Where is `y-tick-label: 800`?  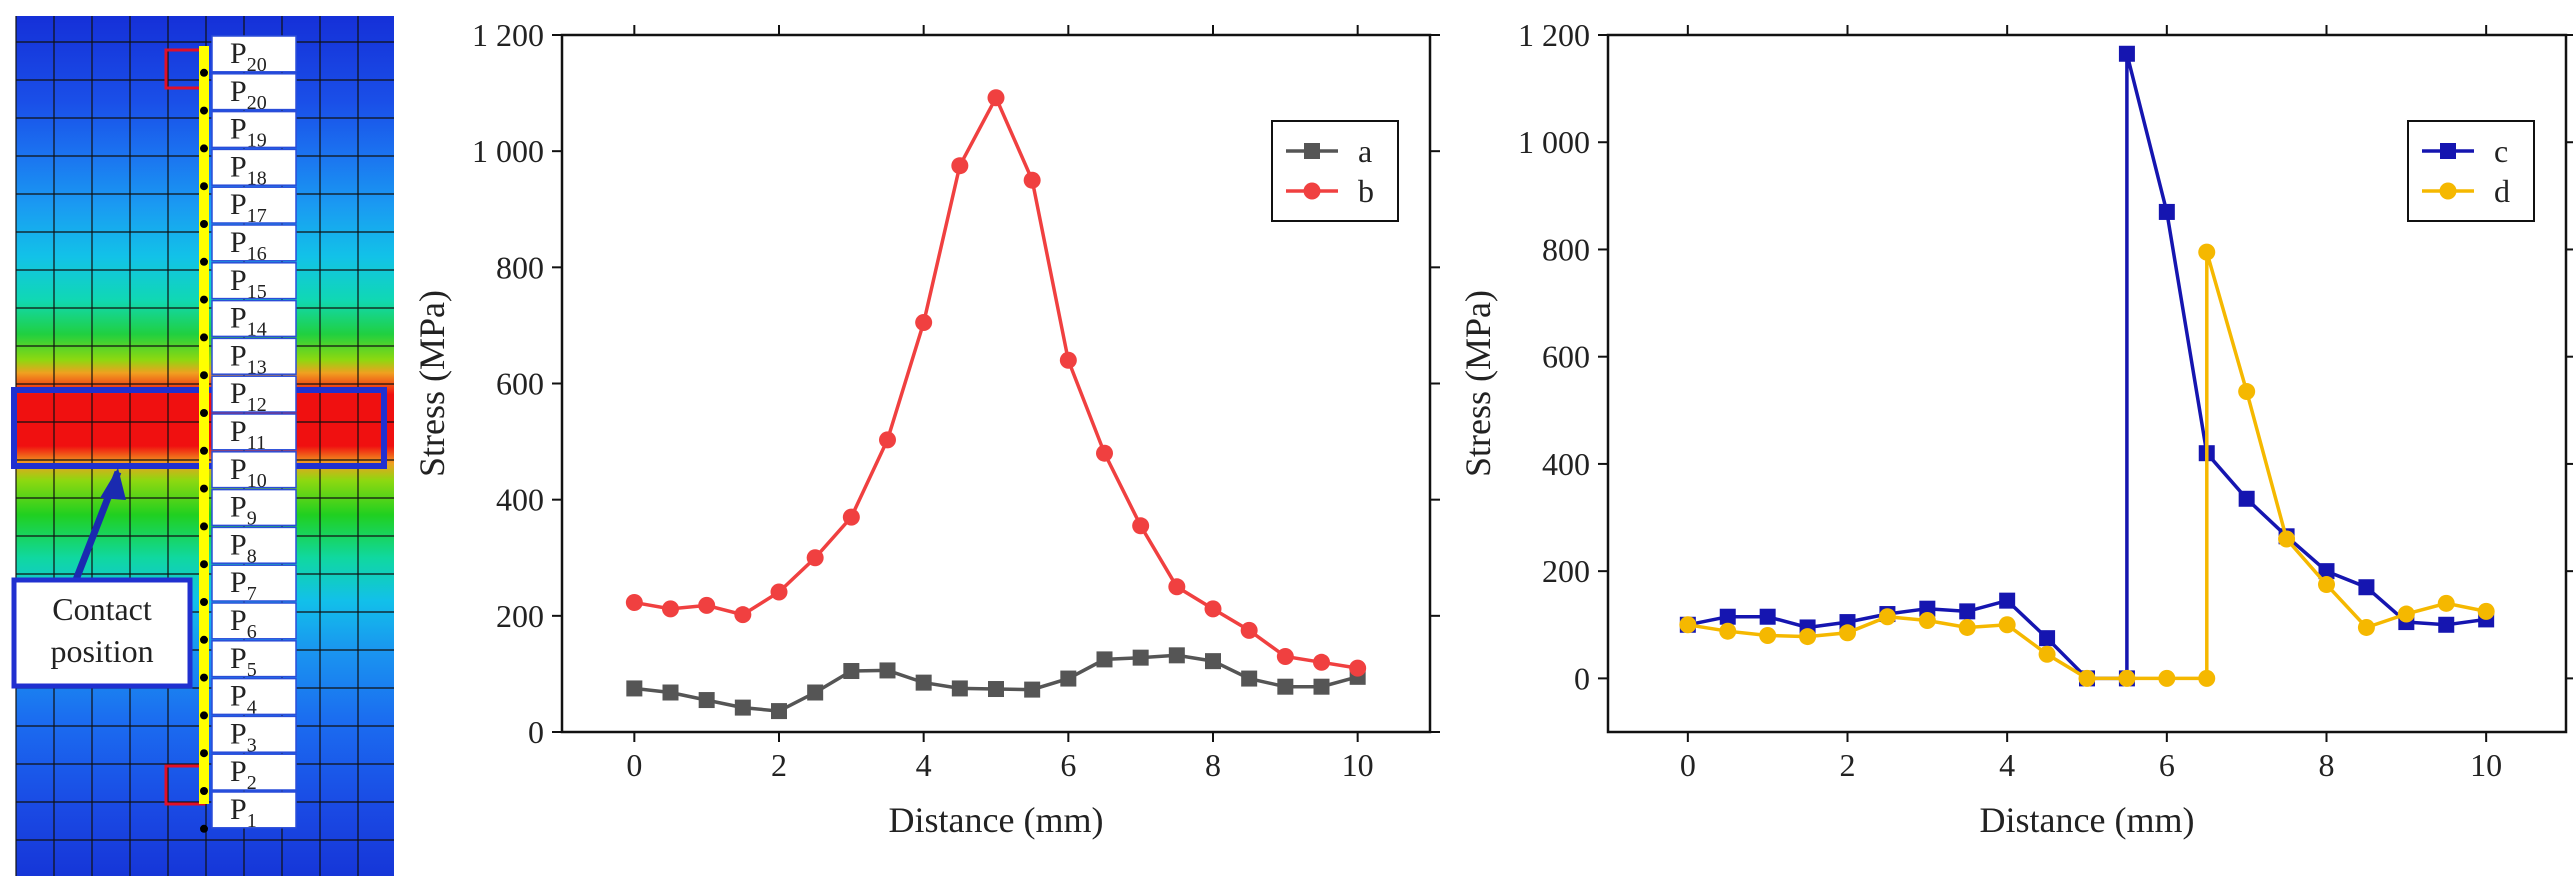 y-tick-label: 800 is located at coordinates (520, 267).